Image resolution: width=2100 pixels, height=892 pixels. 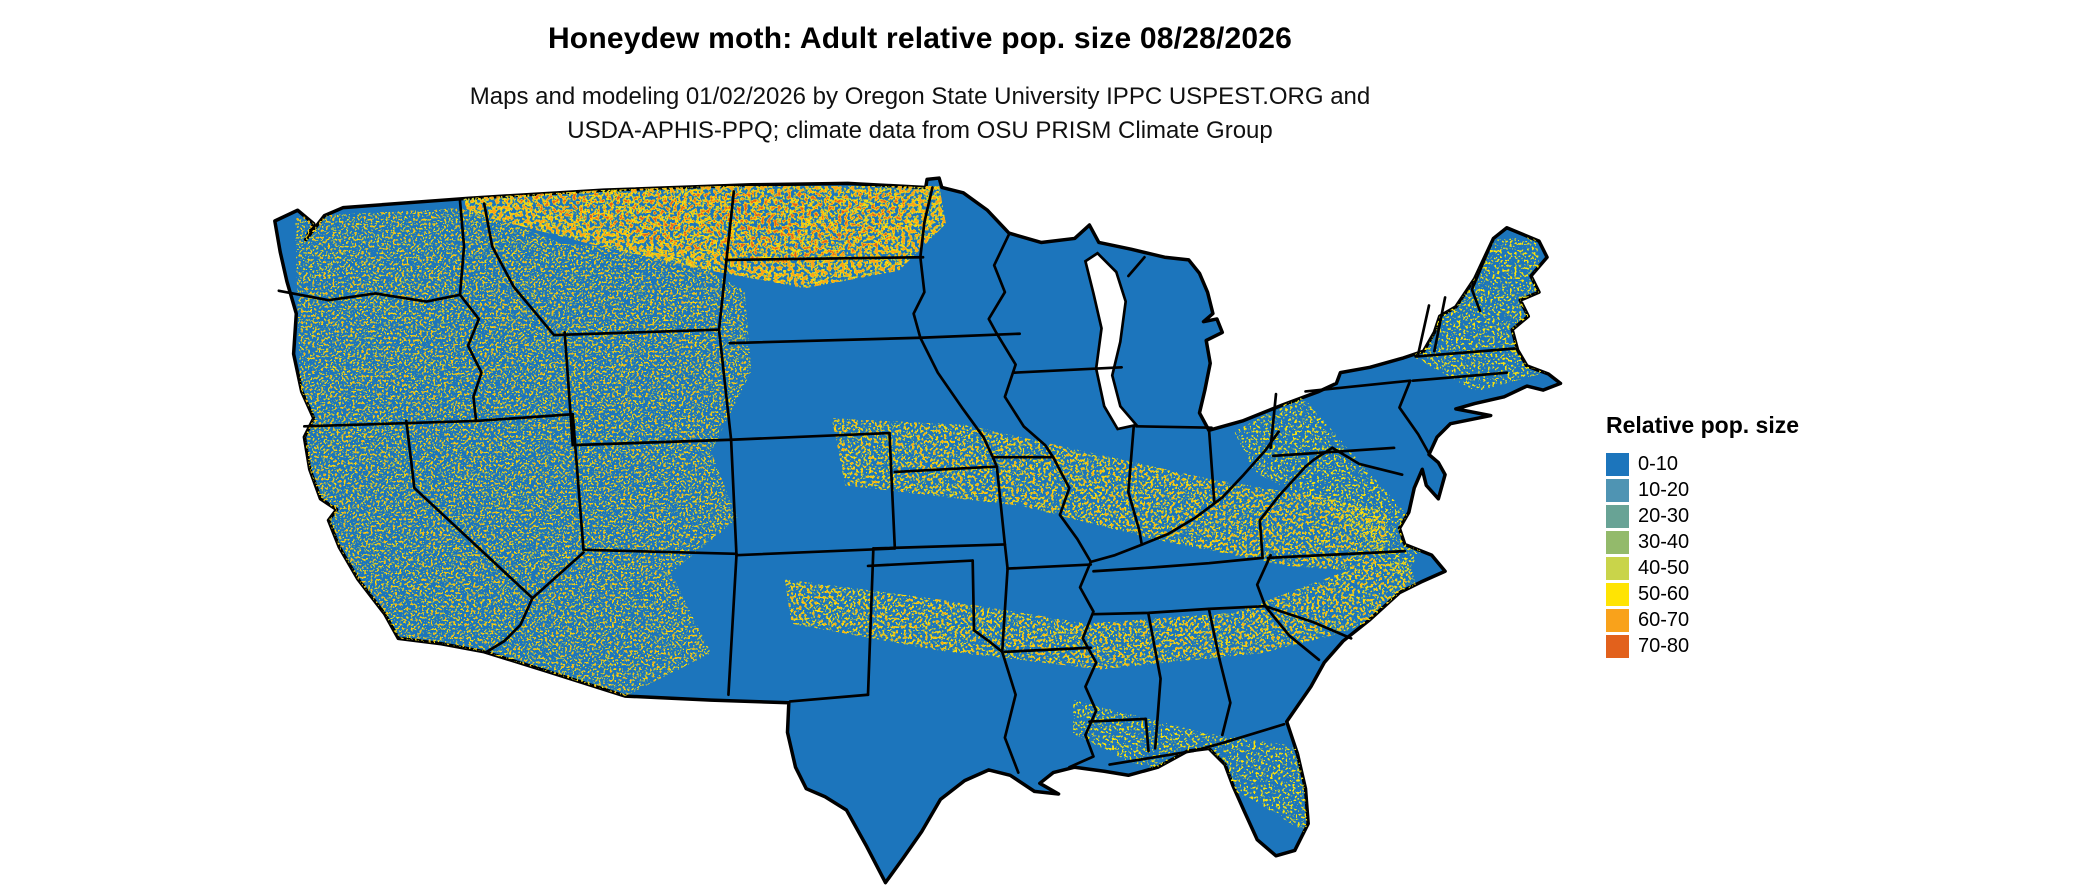 What do you see at coordinates (1664, 593) in the screenshot?
I see `legend-item-label: 50-60` at bounding box center [1664, 593].